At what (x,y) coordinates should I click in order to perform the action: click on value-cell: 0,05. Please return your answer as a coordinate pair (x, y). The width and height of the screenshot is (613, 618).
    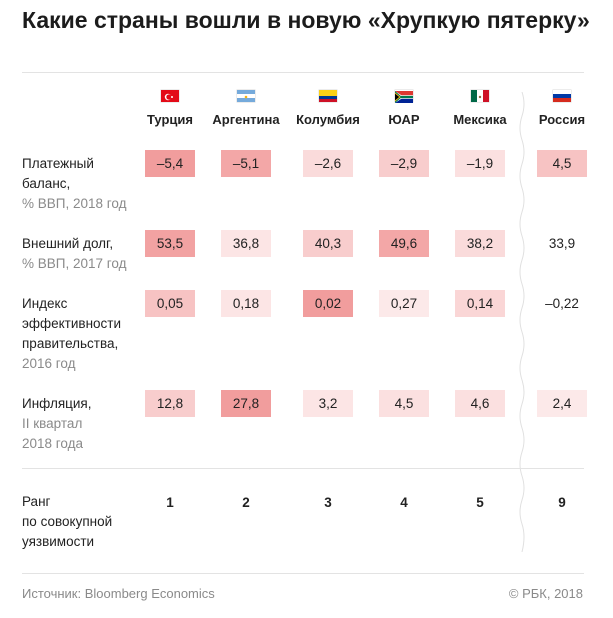
    Looking at the image, I should click on (170, 303).